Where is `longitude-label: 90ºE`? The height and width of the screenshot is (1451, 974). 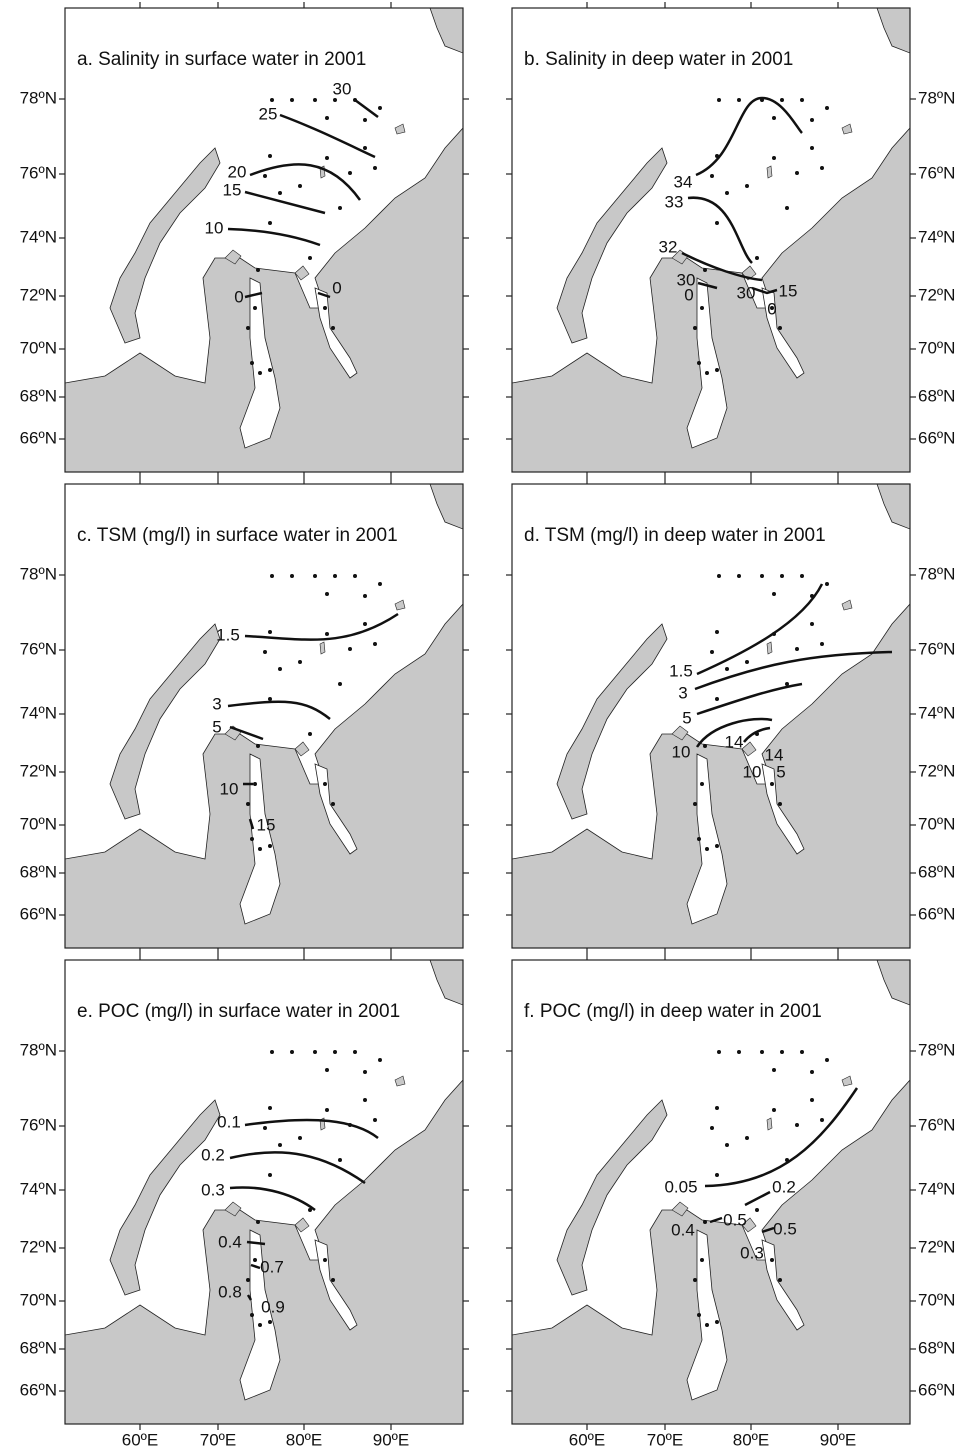
longitude-label: 90ºE is located at coordinates (391, 0).